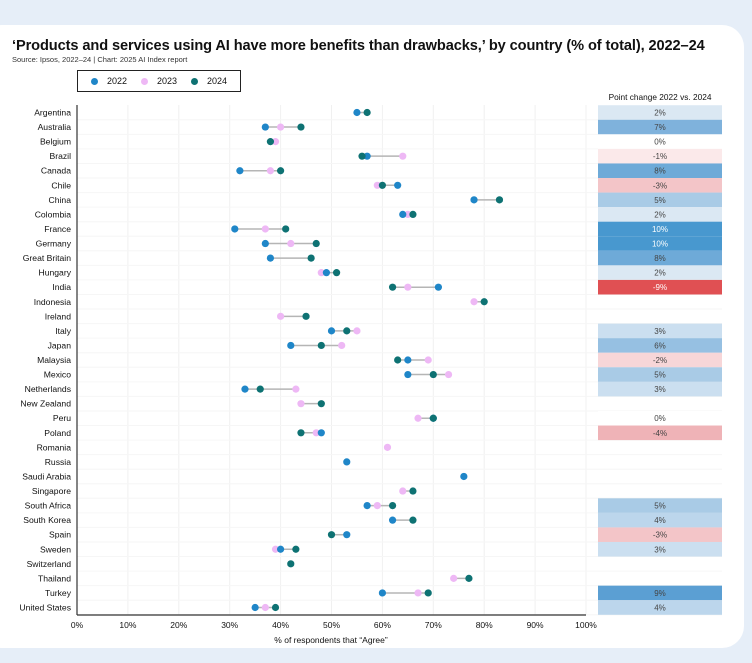 The height and width of the screenshot is (663, 752). I want to click on country-row: Colombia, so click(226, 214).